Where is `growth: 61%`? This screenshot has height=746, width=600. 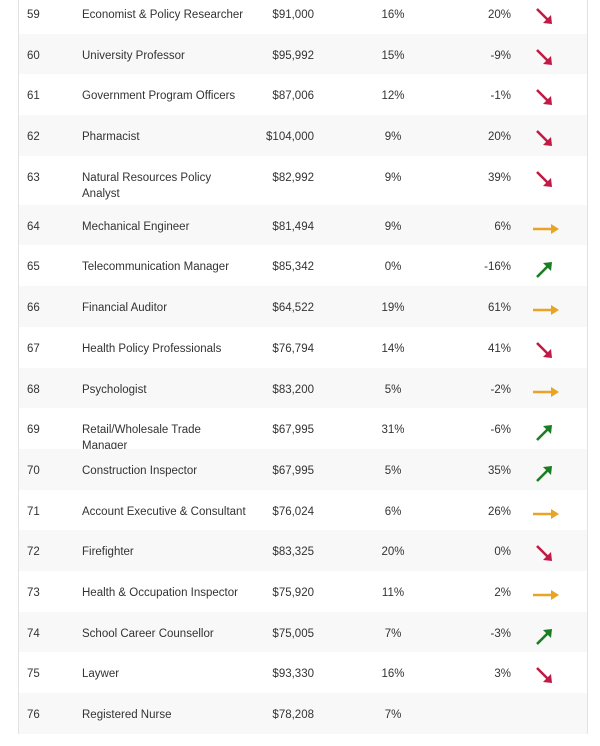
growth: 61% is located at coordinates (499, 308).